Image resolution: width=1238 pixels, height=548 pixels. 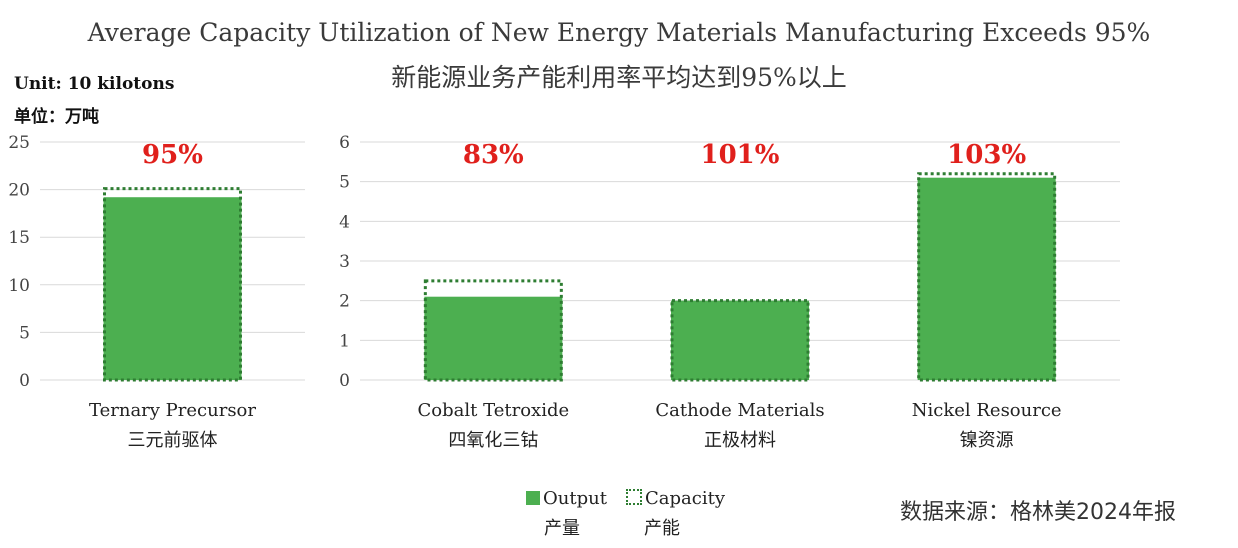 What do you see at coordinates (344, 143) in the screenshot?
I see `y-tick-label: 6` at bounding box center [344, 143].